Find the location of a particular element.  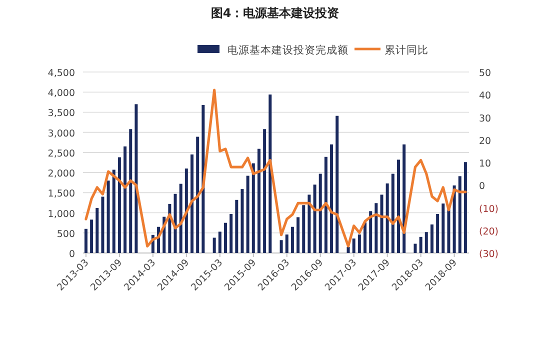

y-tick-label: 1,500 is located at coordinates (61, 194).